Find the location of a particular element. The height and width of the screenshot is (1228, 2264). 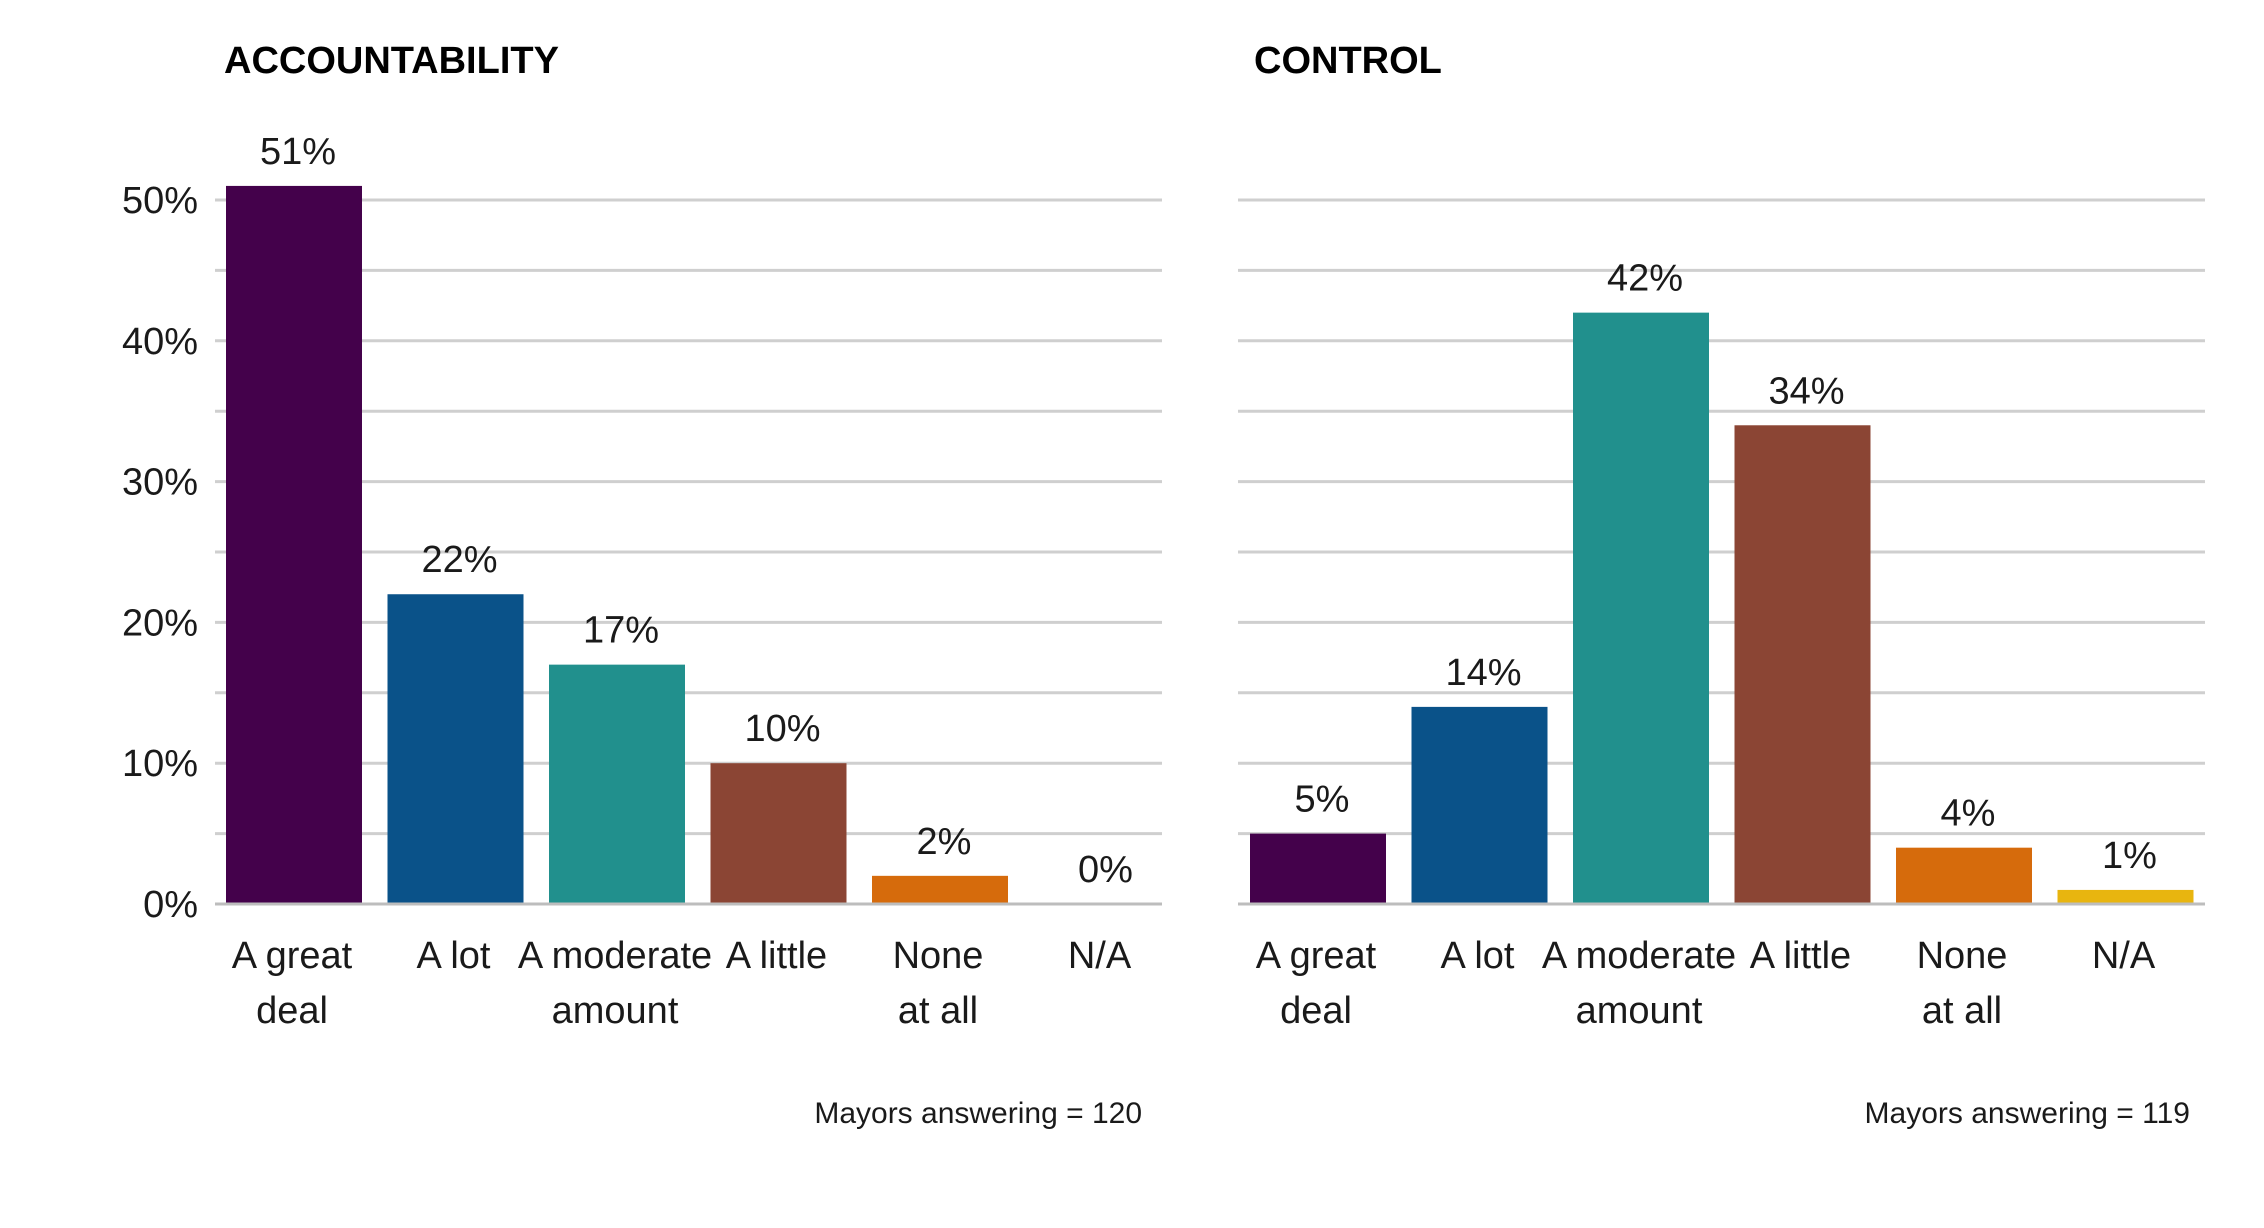

accountability-bar-a-little is located at coordinates (778, 833).